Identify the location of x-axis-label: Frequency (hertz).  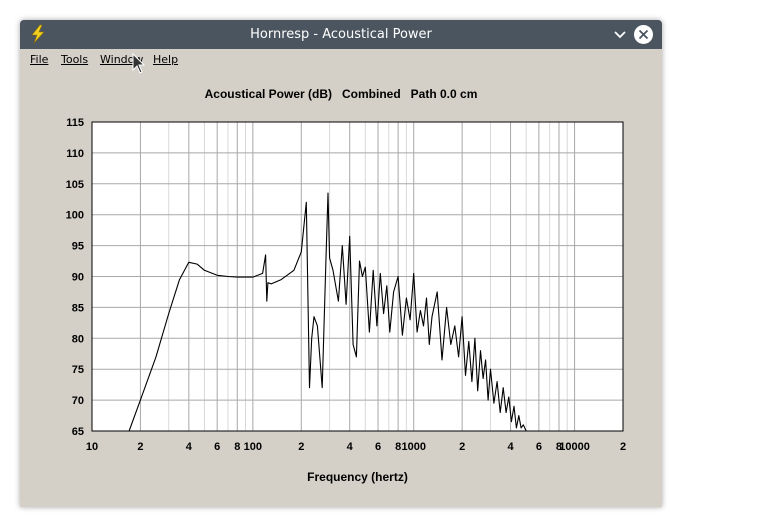
(357, 477).